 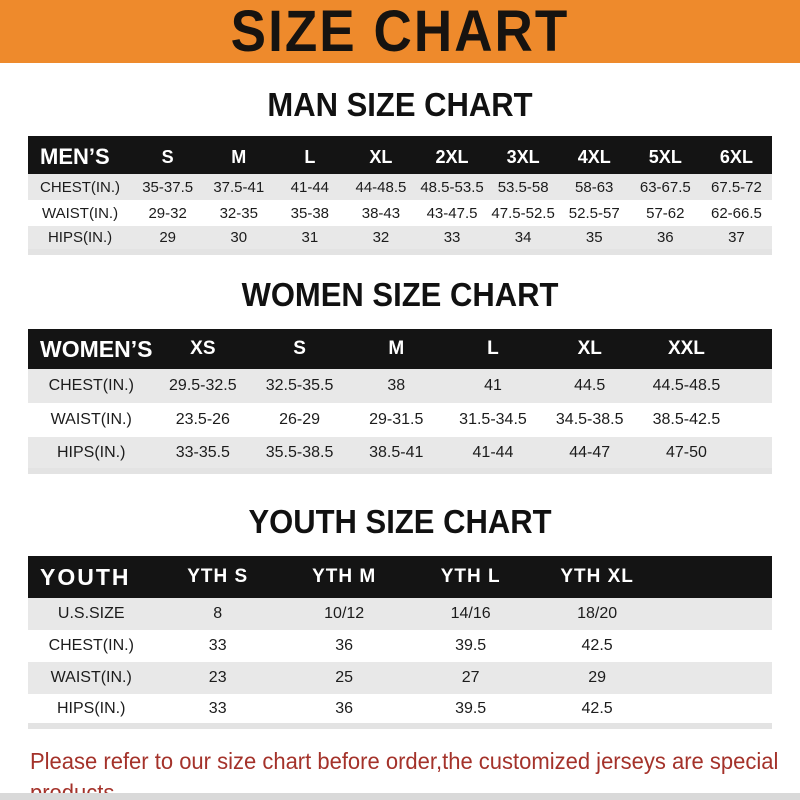 What do you see at coordinates (344, 677) in the screenshot?
I see `size-value-cell: 25` at bounding box center [344, 677].